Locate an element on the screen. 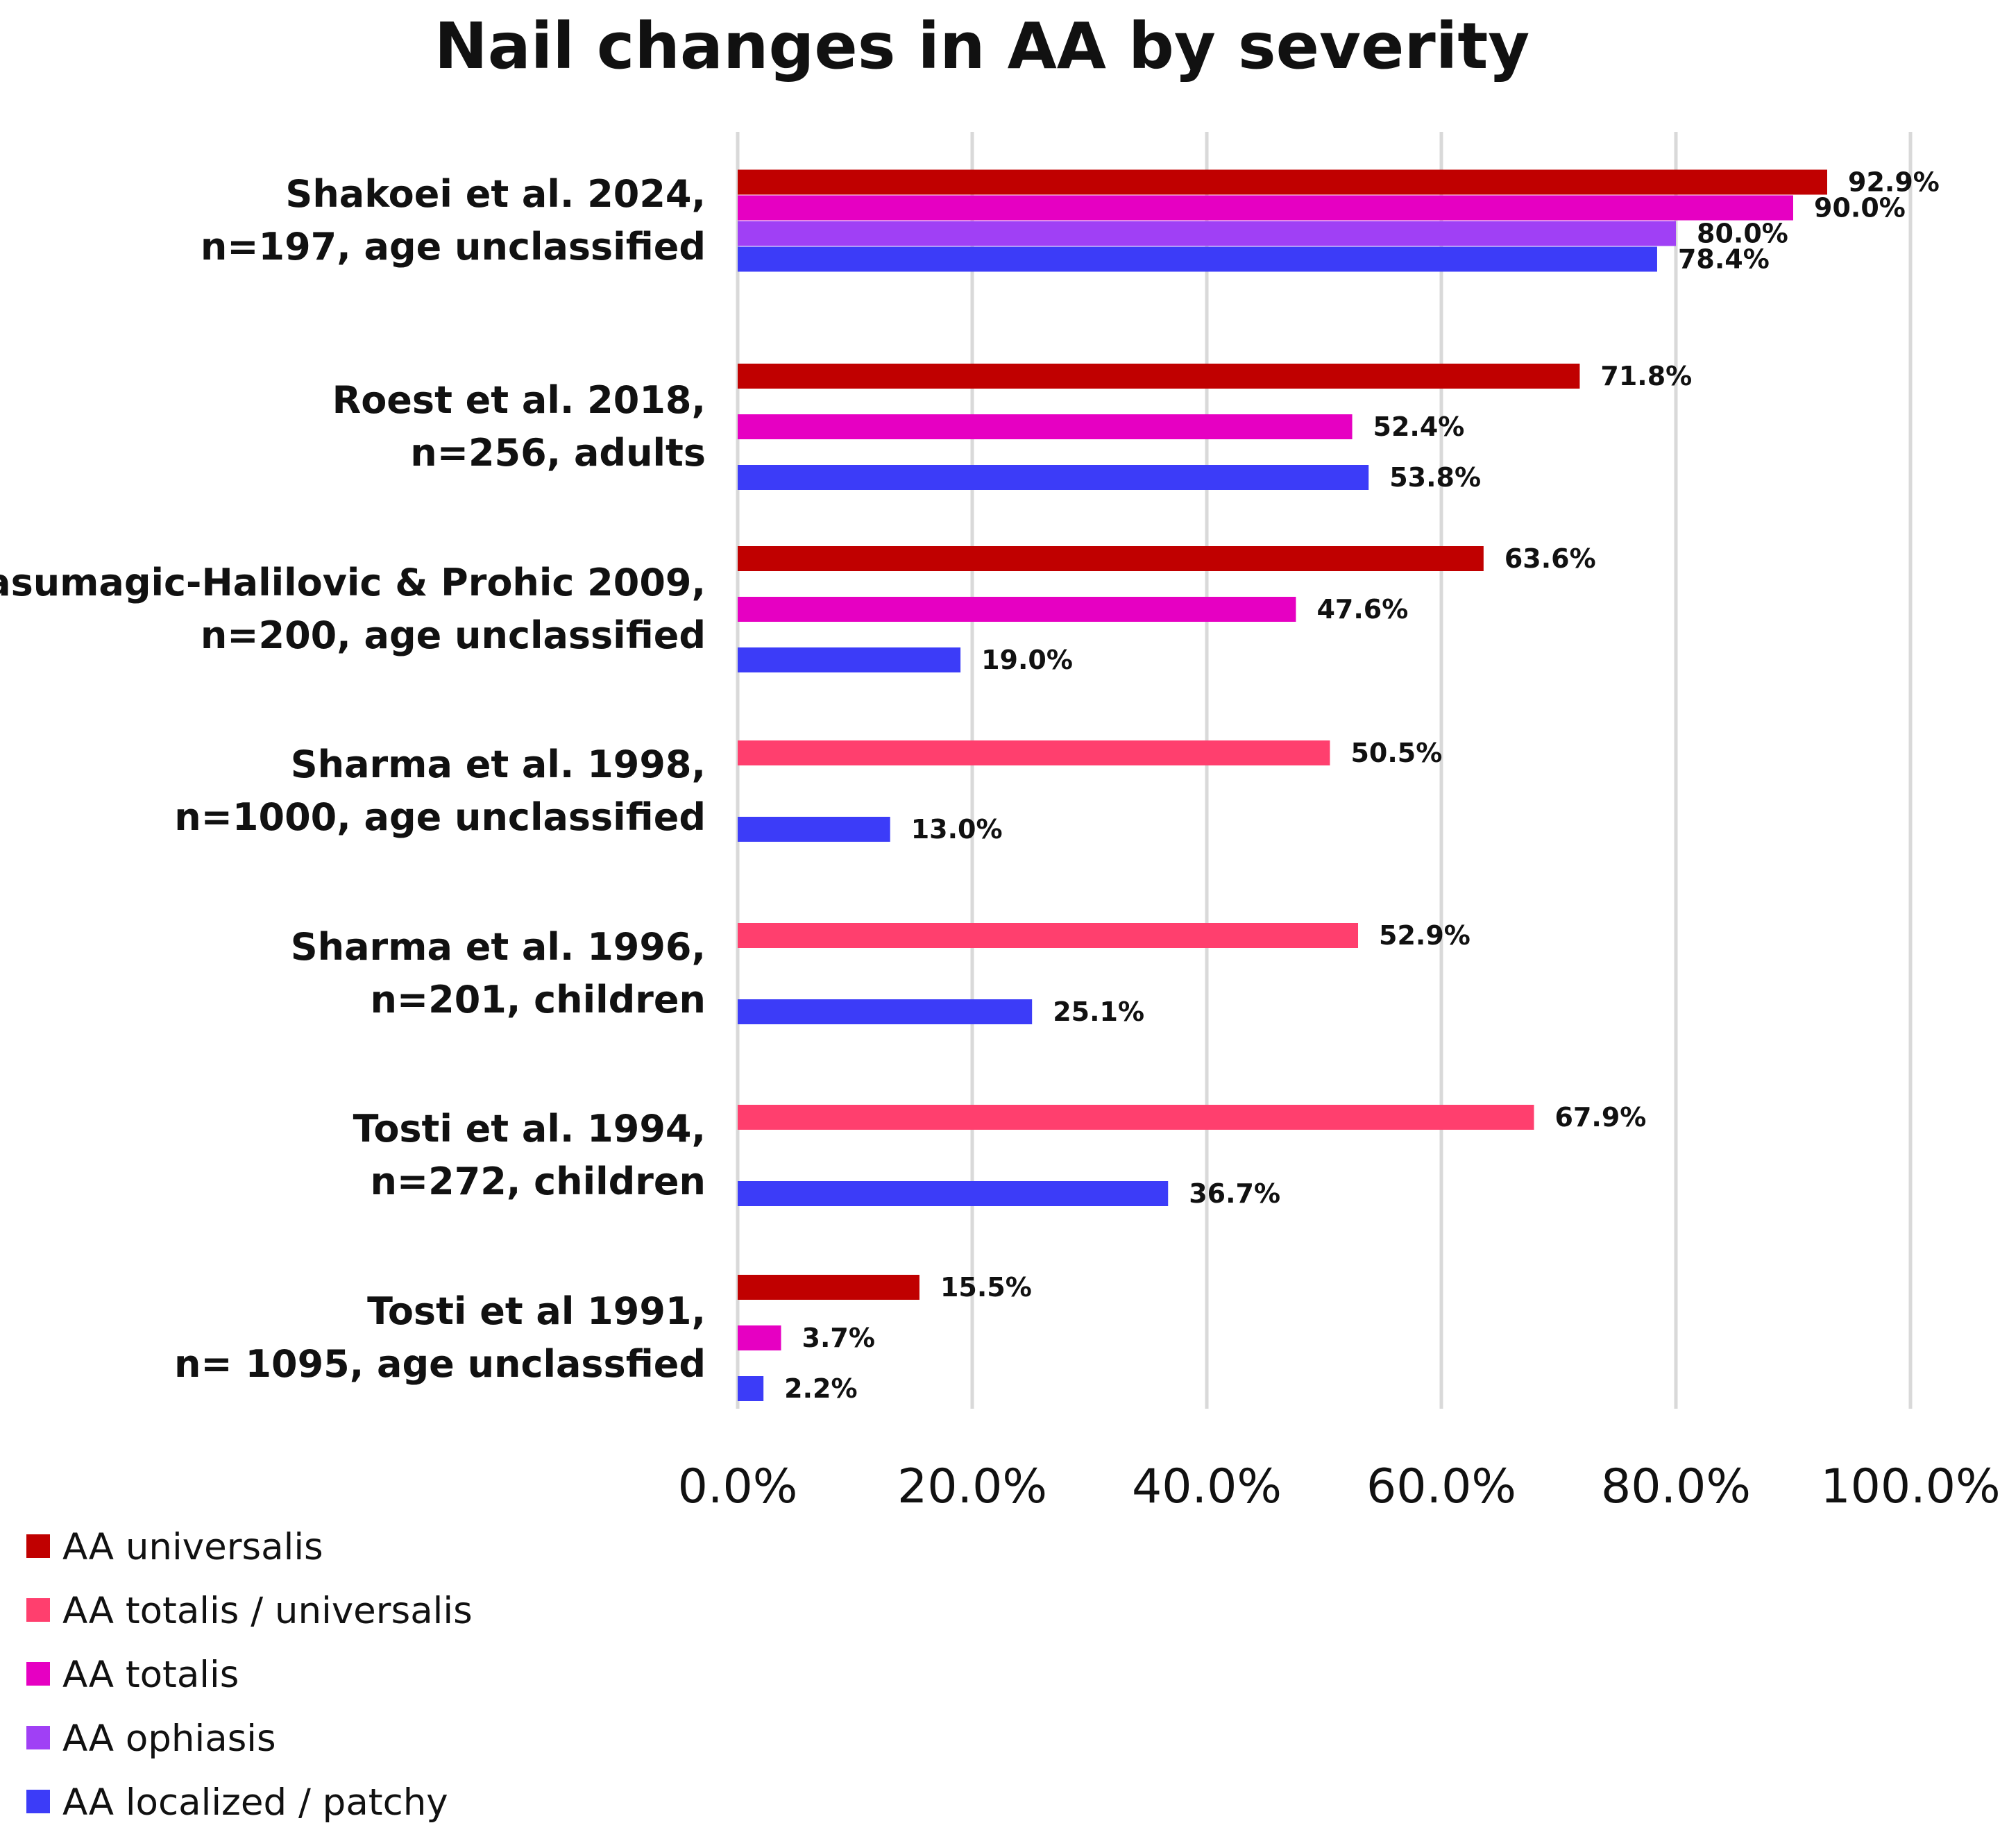 Image resolution: width=2009 pixels, height=1848 pixels. data-label: 47.6% is located at coordinates (1362, 609).